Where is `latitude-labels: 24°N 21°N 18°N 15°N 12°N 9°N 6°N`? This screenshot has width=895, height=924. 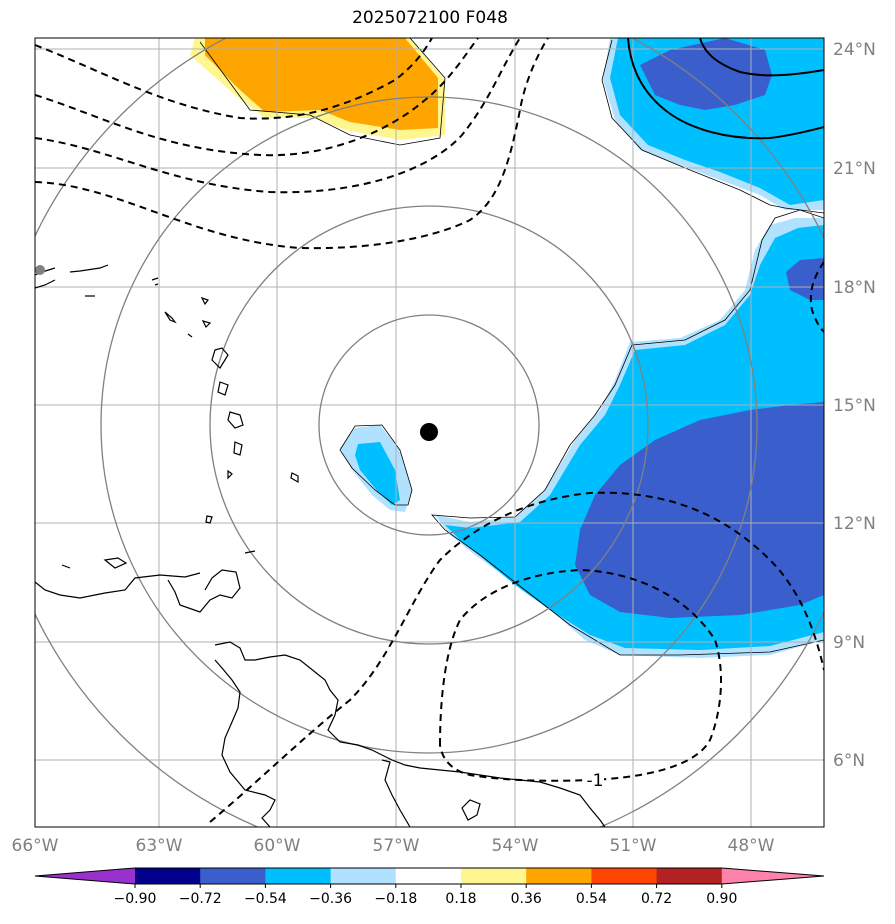 latitude-labels: 24°N 21°N 18°N 15°N 12°N 9°N 6°N is located at coordinates (854, 405).